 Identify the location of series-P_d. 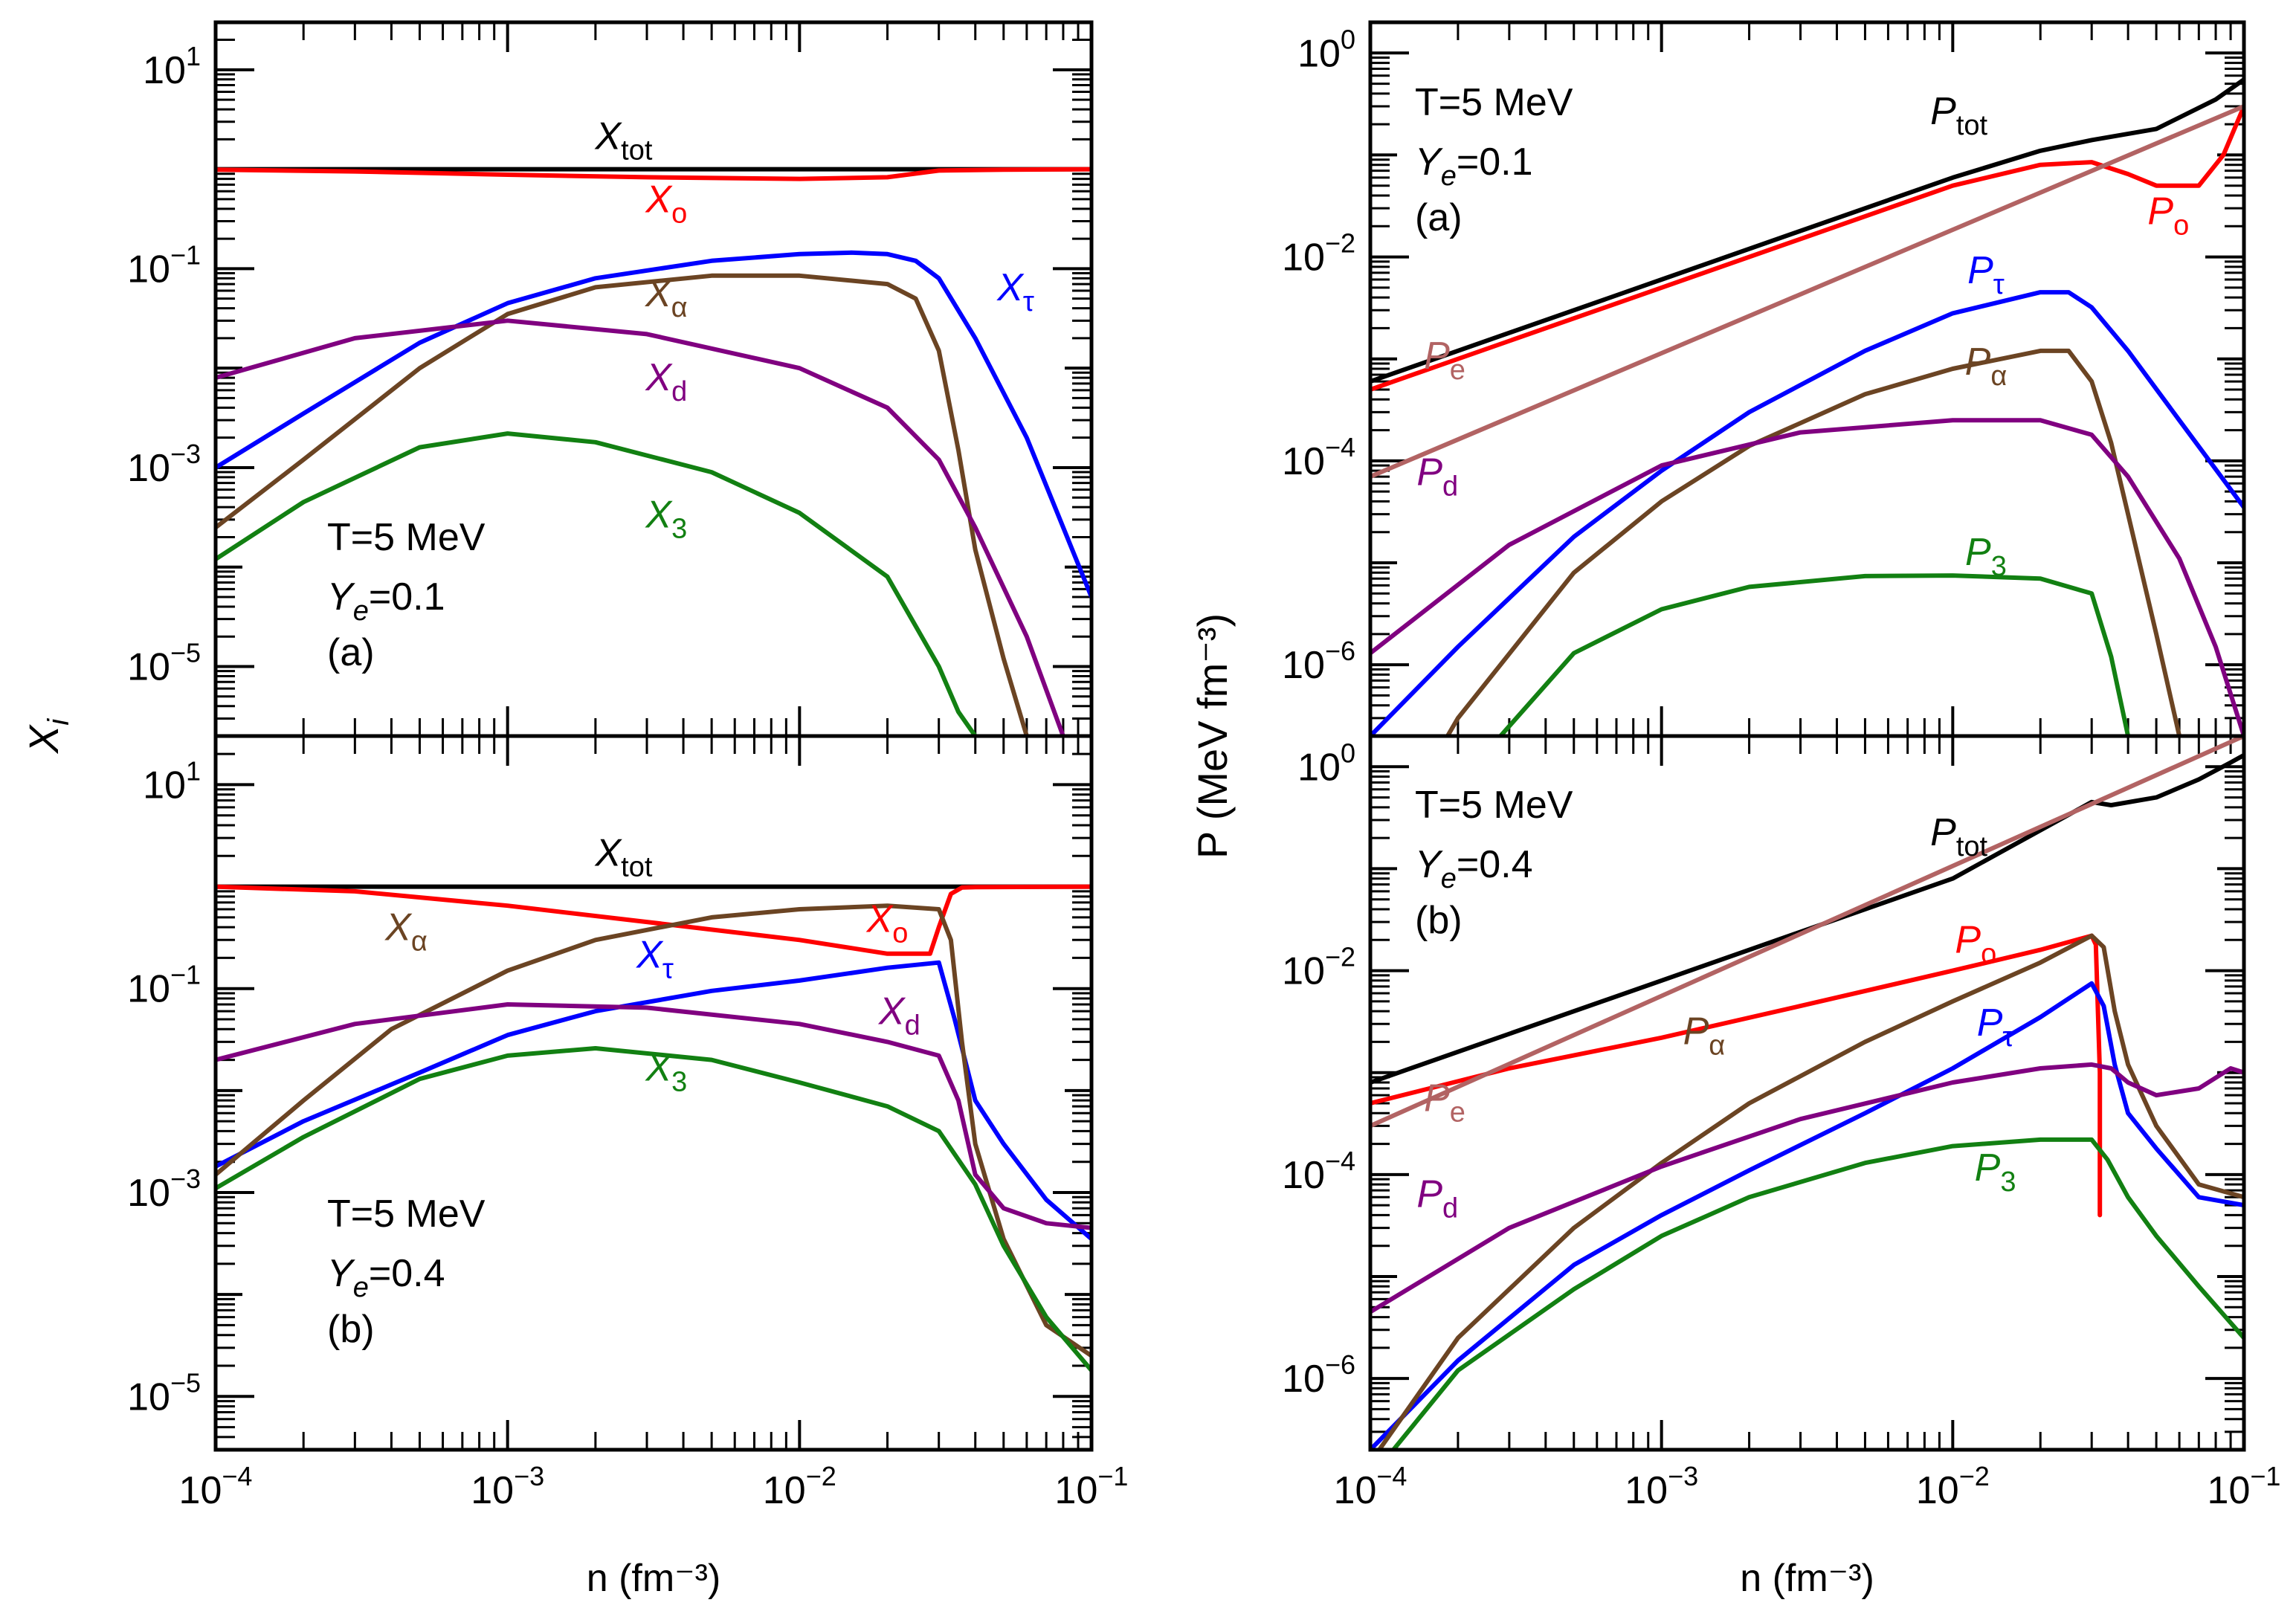
(1807, 1188).